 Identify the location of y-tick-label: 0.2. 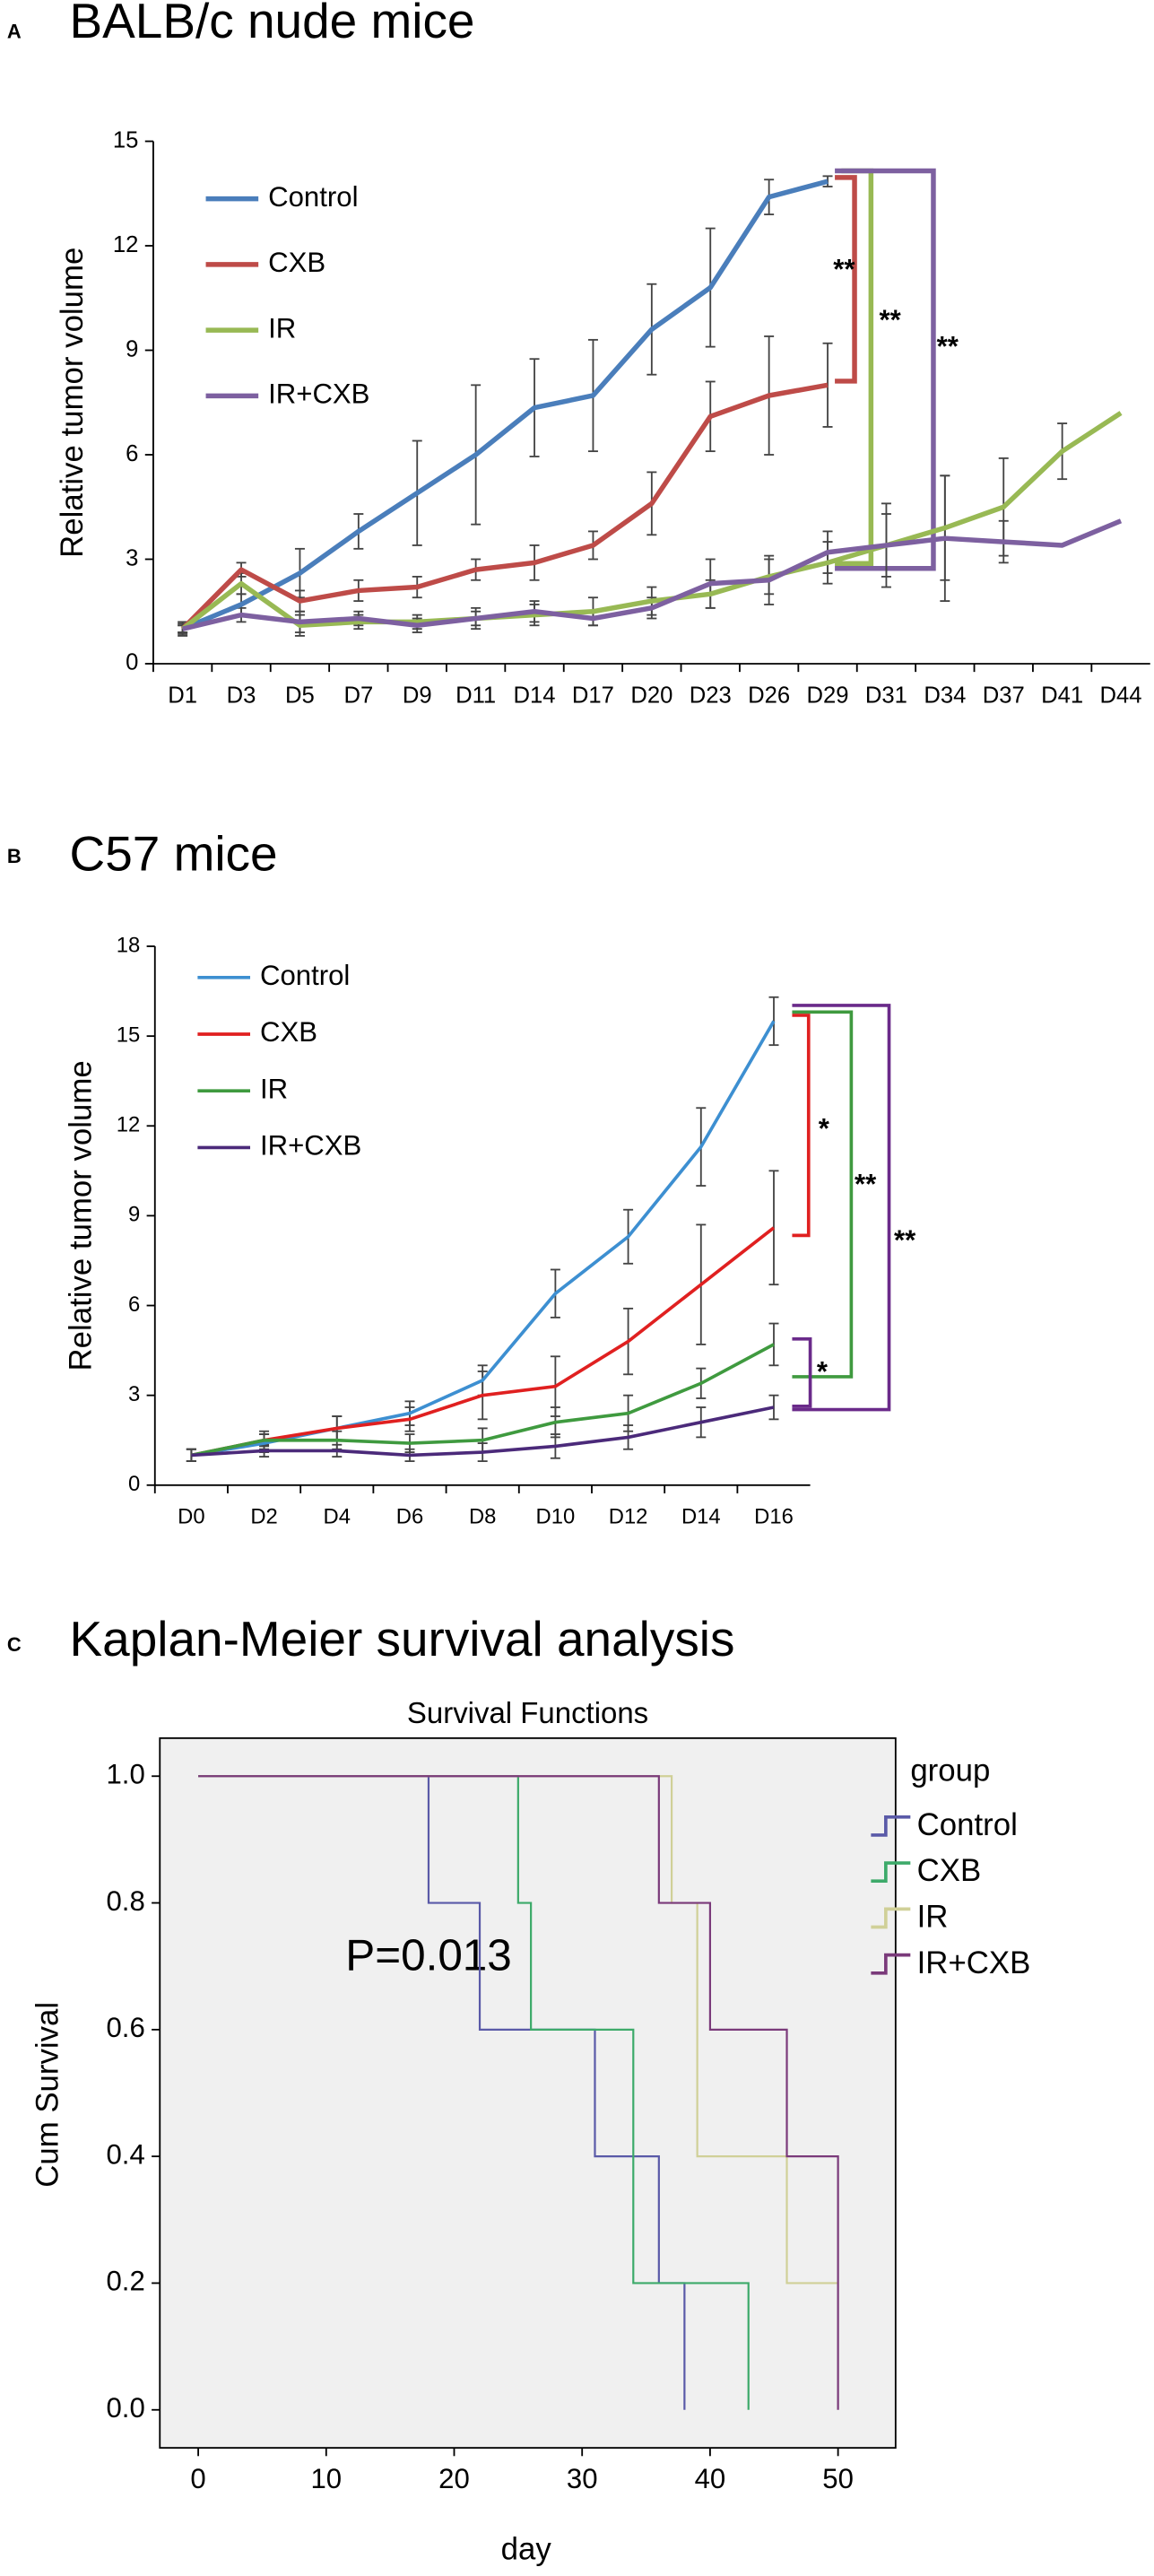
(125, 2281).